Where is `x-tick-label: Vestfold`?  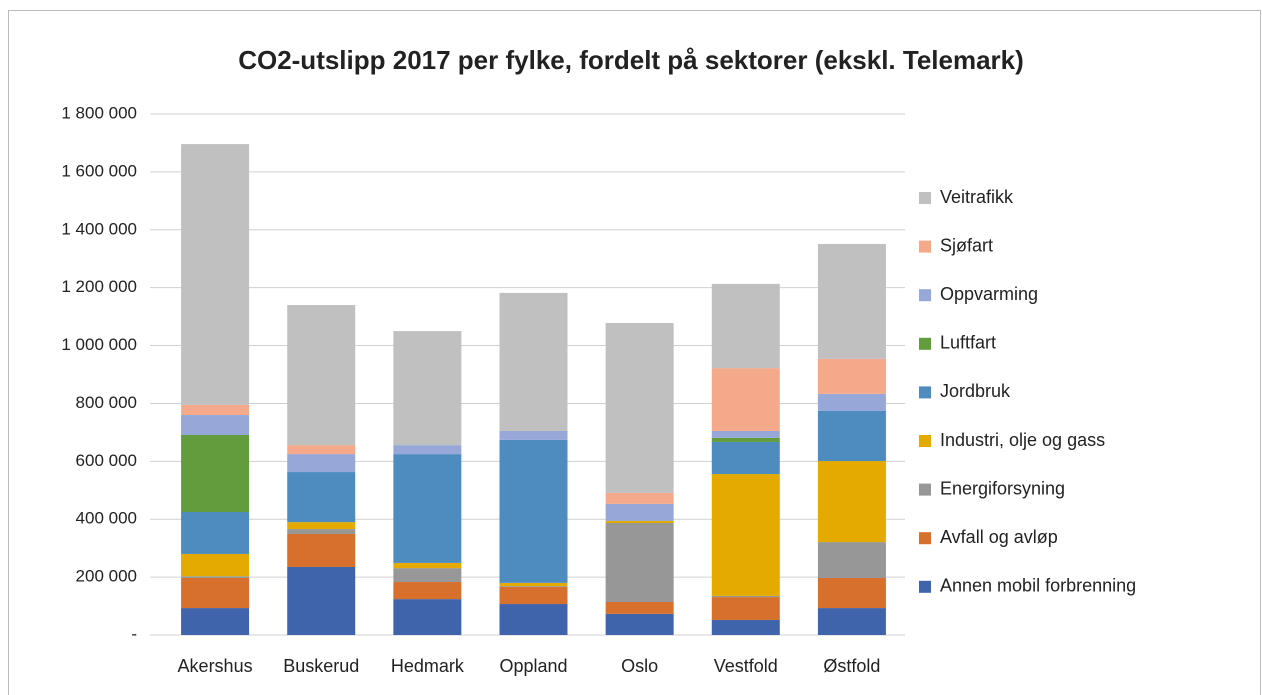 x-tick-label: Vestfold is located at coordinates (746, 666).